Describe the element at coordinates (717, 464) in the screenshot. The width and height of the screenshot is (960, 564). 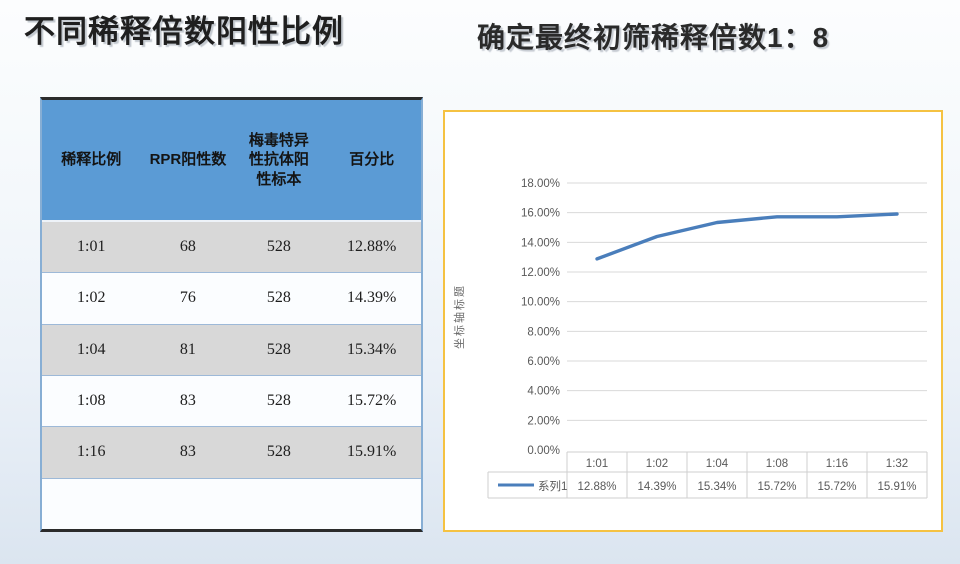
I see `x-category-label: 1:04` at that location.